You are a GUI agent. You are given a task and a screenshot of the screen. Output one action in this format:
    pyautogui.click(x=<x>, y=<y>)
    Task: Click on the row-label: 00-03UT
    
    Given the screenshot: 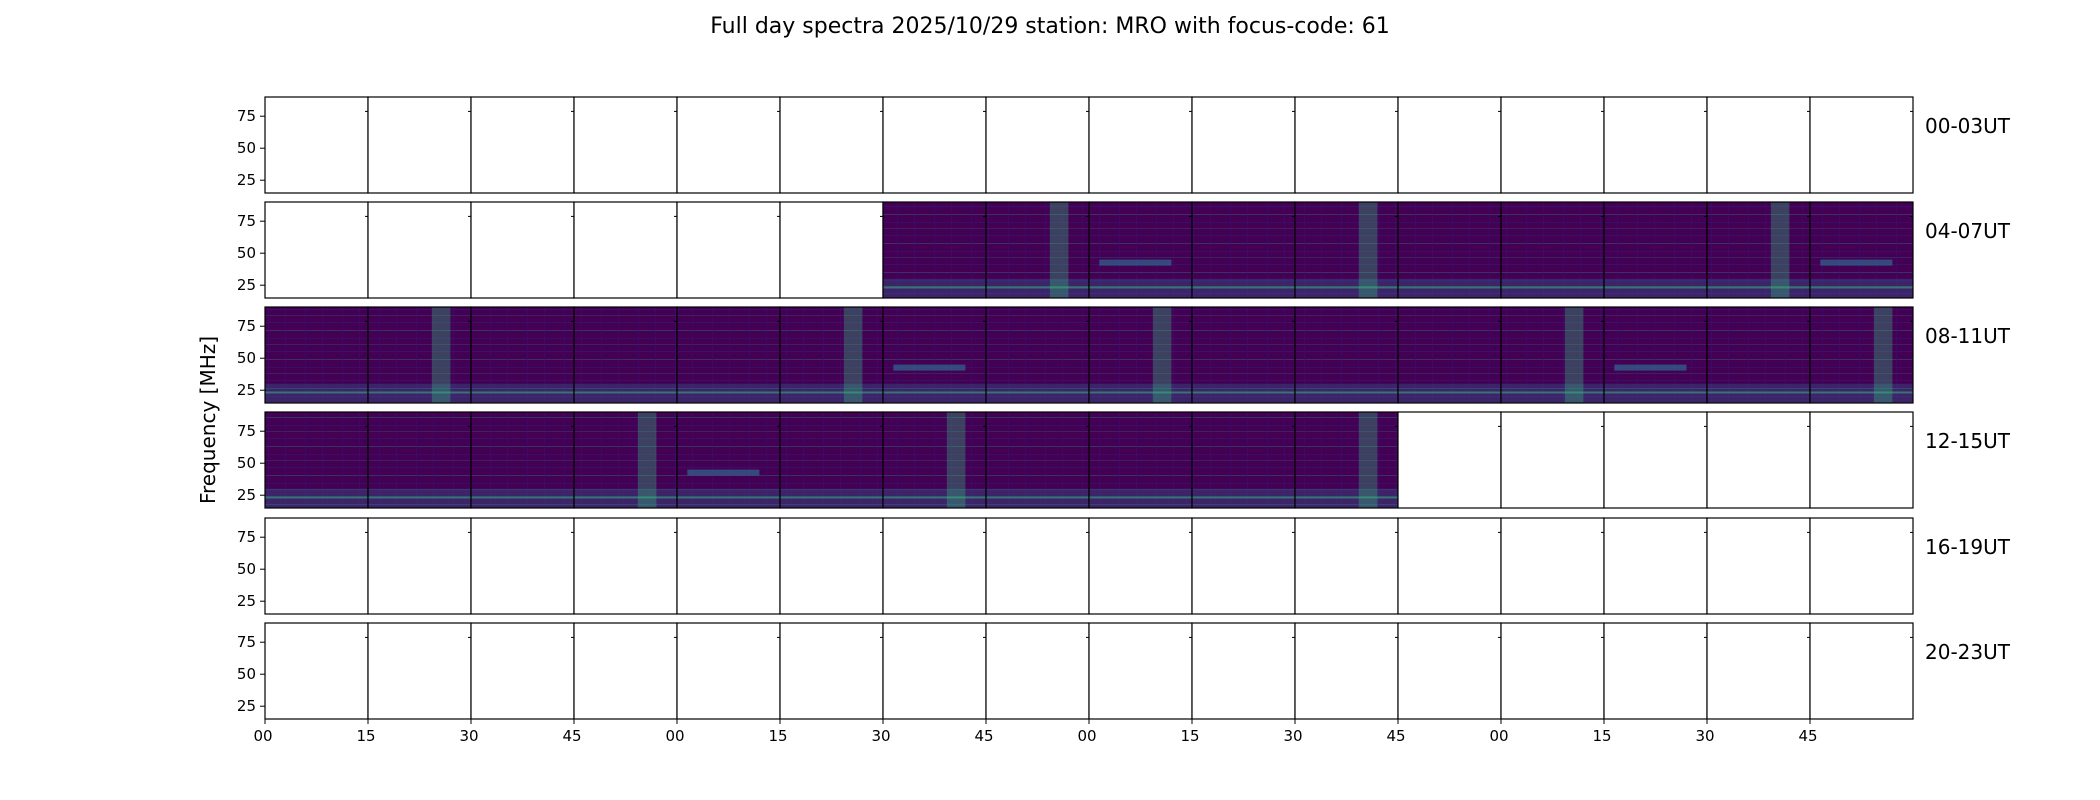 What is the action you would take?
    pyautogui.click(x=1968, y=126)
    